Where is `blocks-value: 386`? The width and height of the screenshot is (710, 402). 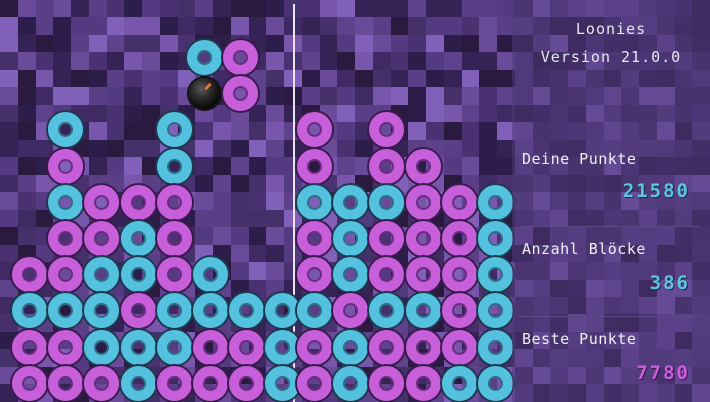
blocks-value: 386 is located at coordinates (669, 283).